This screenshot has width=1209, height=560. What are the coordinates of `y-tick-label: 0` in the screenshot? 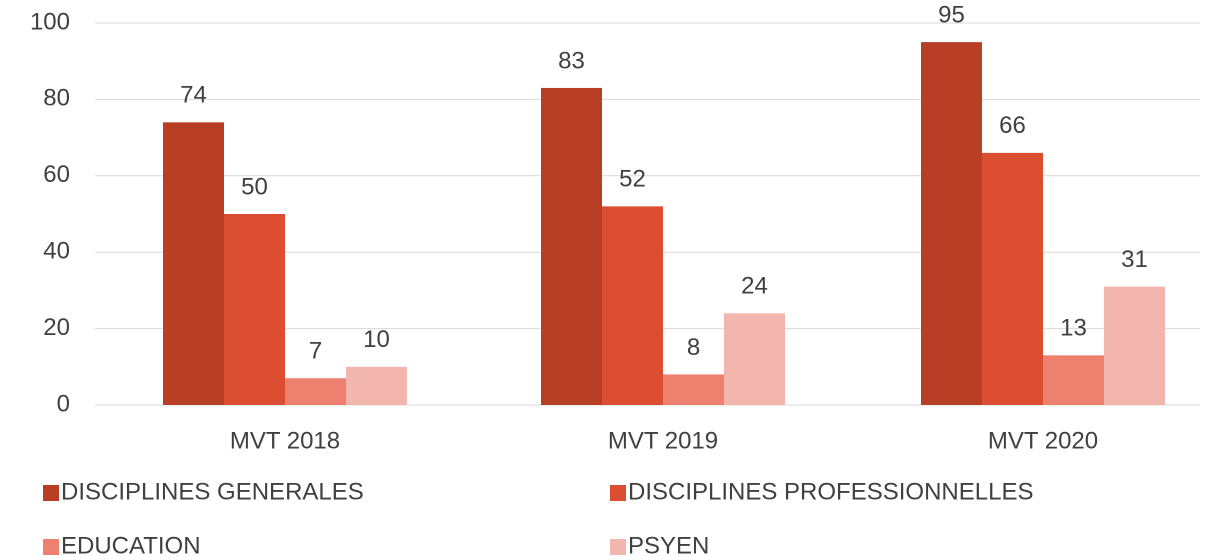 It's located at (63, 403).